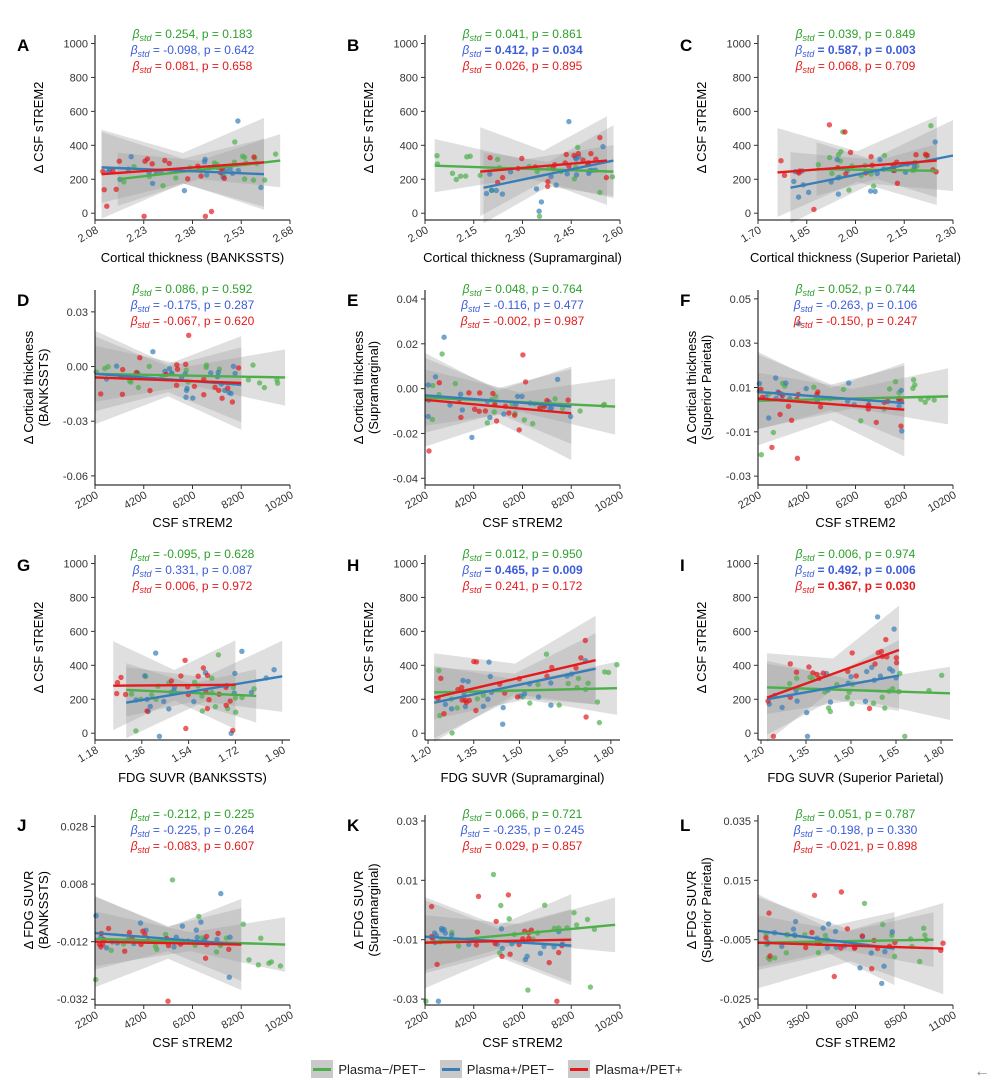 Image resolution: width=994 pixels, height=1085 pixels. What do you see at coordinates (76, 564) in the screenshot?
I see `y-tick-label: 1000` at bounding box center [76, 564].